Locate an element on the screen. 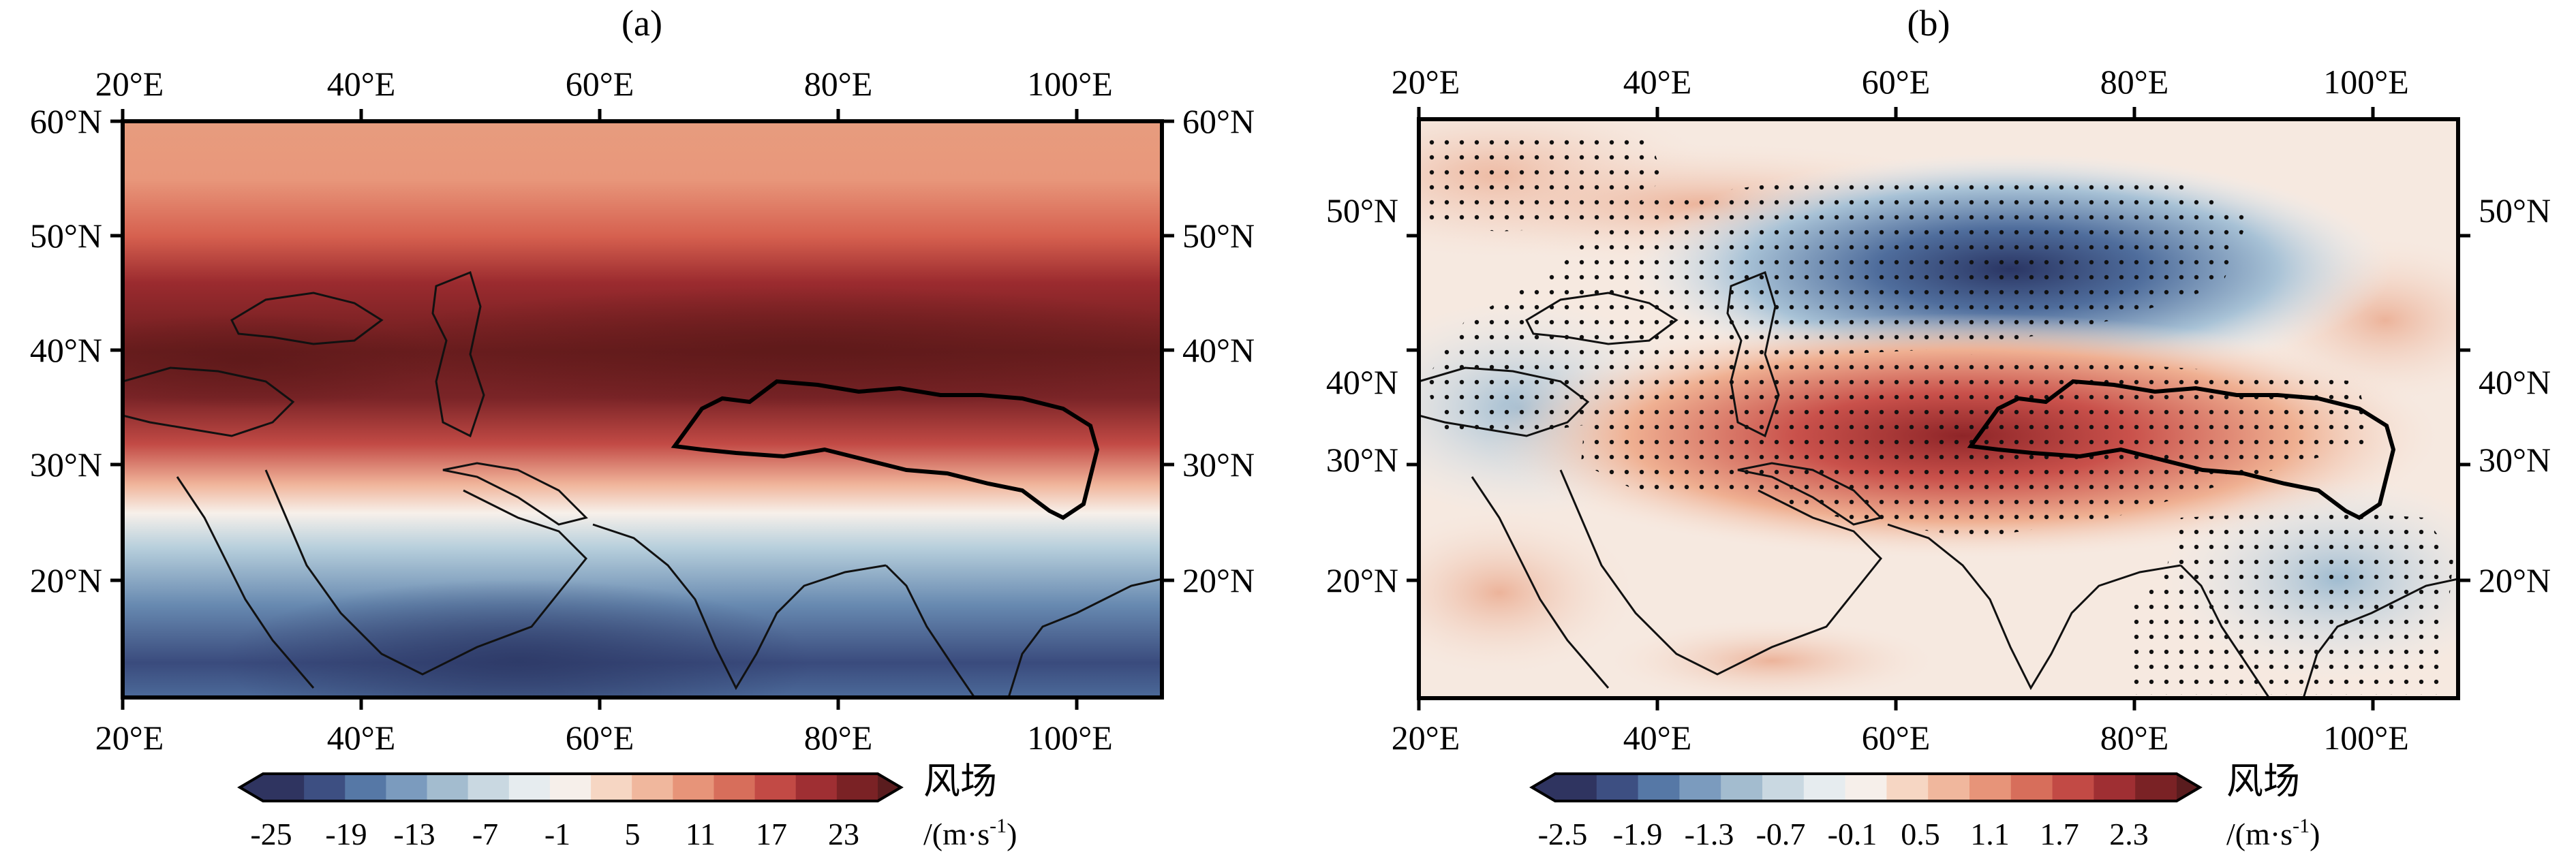 The image size is (2576, 863). colorbar-tick-label: 23 is located at coordinates (844, 834).